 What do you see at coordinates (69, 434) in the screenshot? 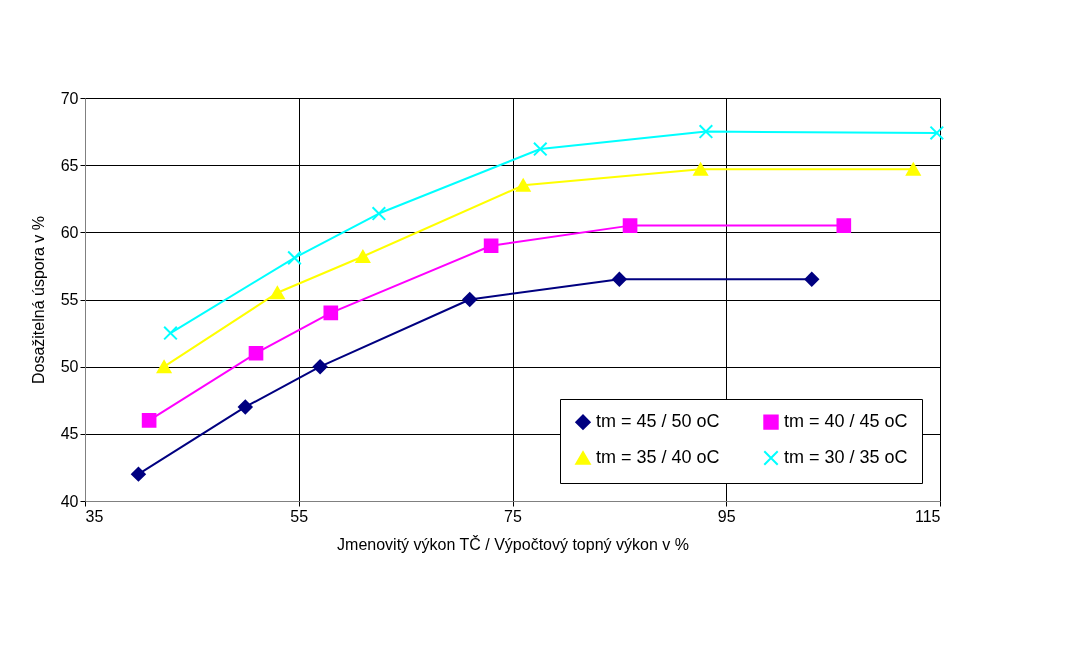
I see `y-tick-label: 45` at bounding box center [69, 434].